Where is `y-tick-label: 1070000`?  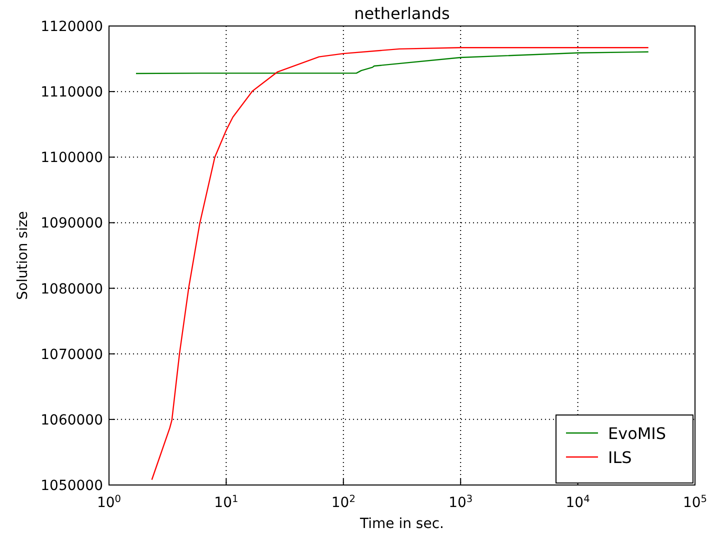 y-tick-label: 1070000 is located at coordinates (71, 354).